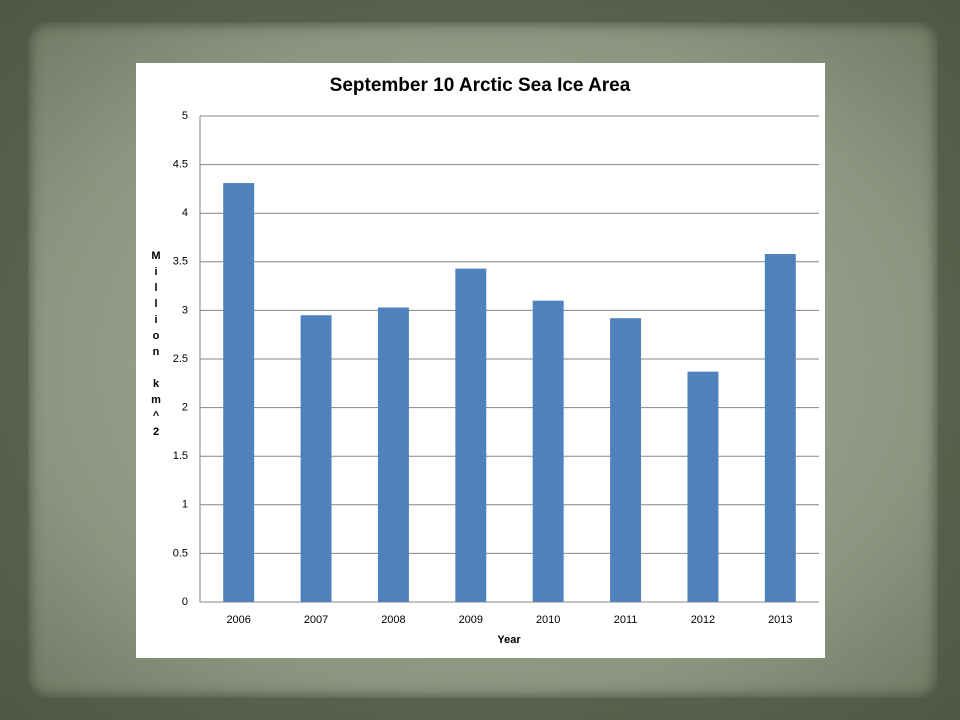  I want to click on y-tick-label: 5, so click(185, 116).